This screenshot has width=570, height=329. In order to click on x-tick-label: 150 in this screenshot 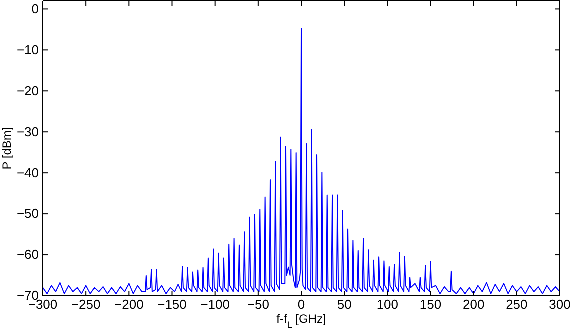, I will do `click(431, 304)`.